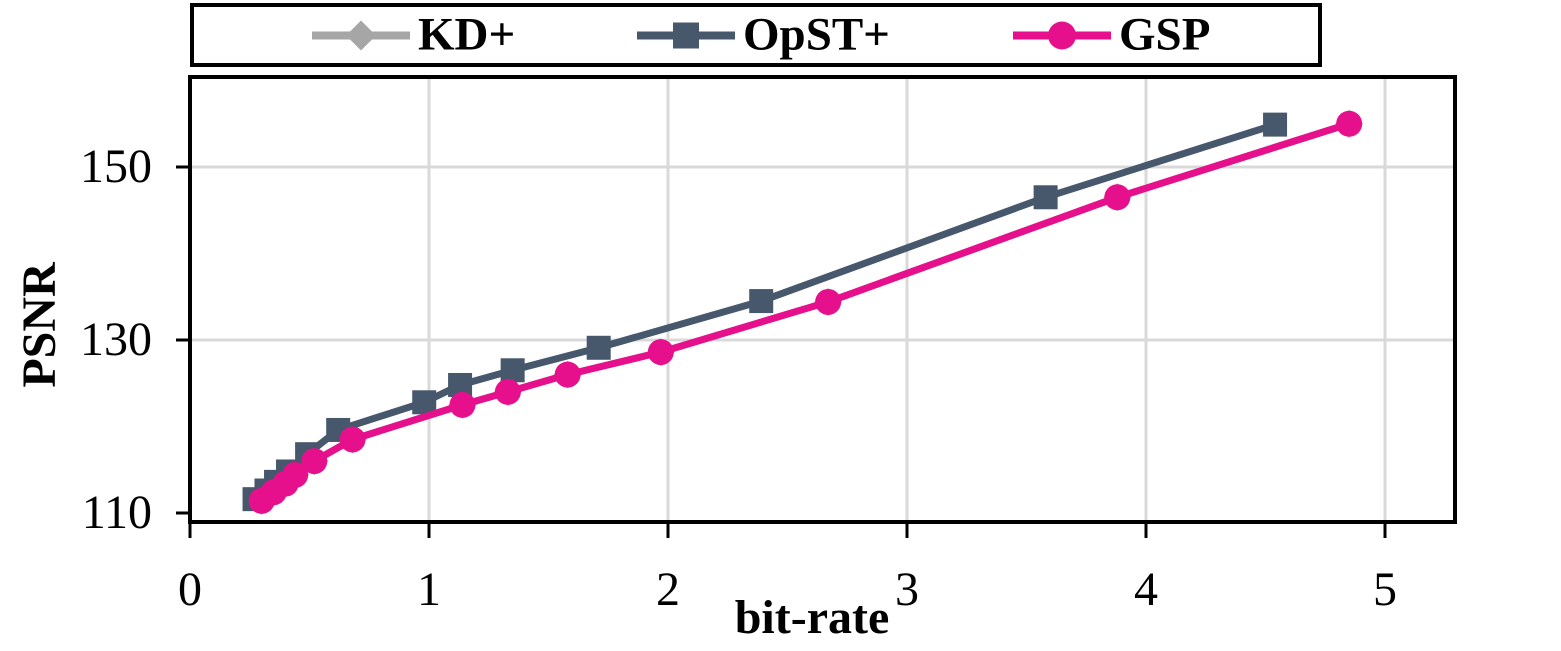 This screenshot has width=1561, height=651. What do you see at coordinates (116, 339) in the screenshot?
I see `y-tick-label-130: 130` at bounding box center [116, 339].